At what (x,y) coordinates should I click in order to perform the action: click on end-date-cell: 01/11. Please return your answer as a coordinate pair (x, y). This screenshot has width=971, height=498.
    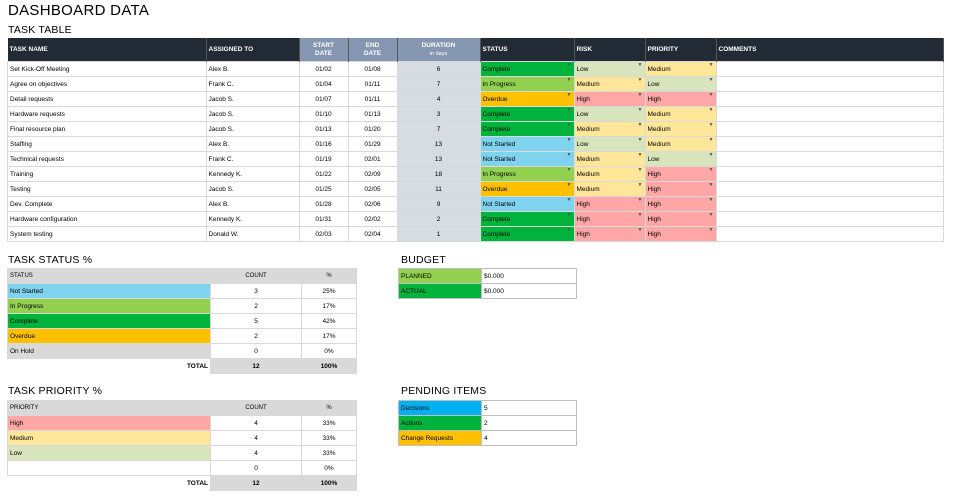
    Looking at the image, I should click on (372, 99).